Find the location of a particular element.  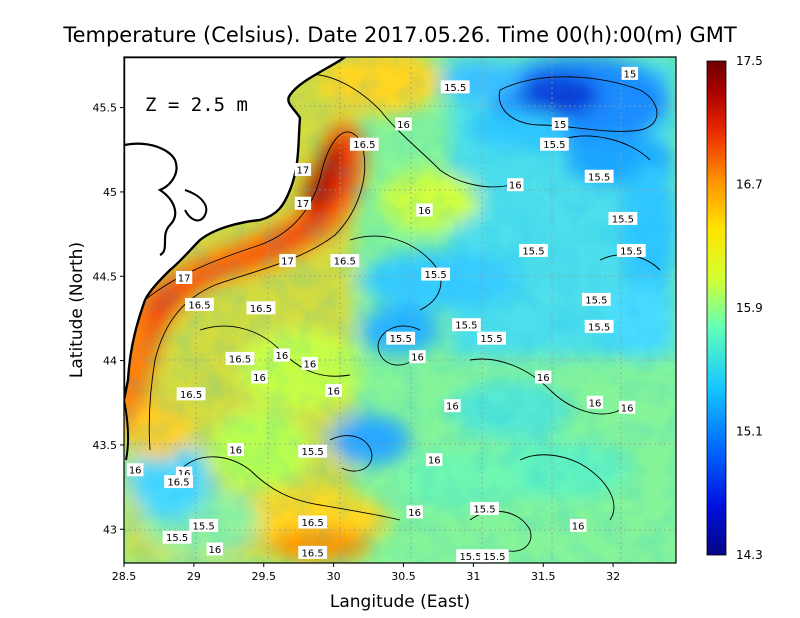

contour-label: 17 is located at coordinates (287, 261).